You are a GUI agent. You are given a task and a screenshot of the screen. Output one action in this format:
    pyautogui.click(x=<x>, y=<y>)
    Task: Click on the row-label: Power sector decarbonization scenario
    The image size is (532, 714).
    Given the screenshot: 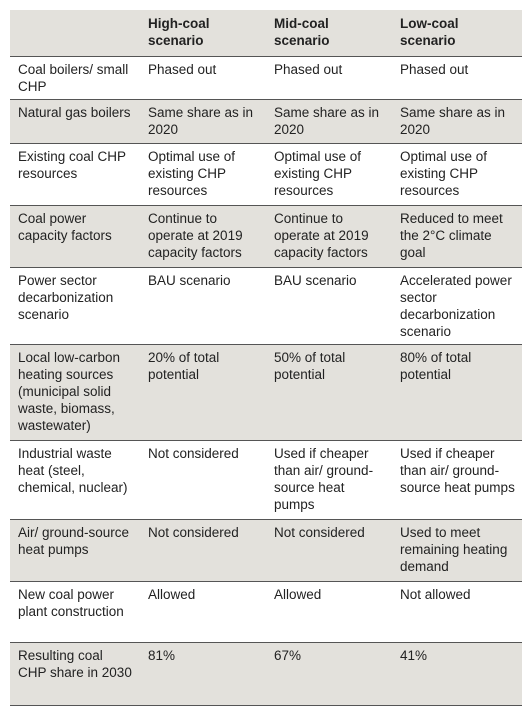 What is the action you would take?
    pyautogui.click(x=75, y=306)
    